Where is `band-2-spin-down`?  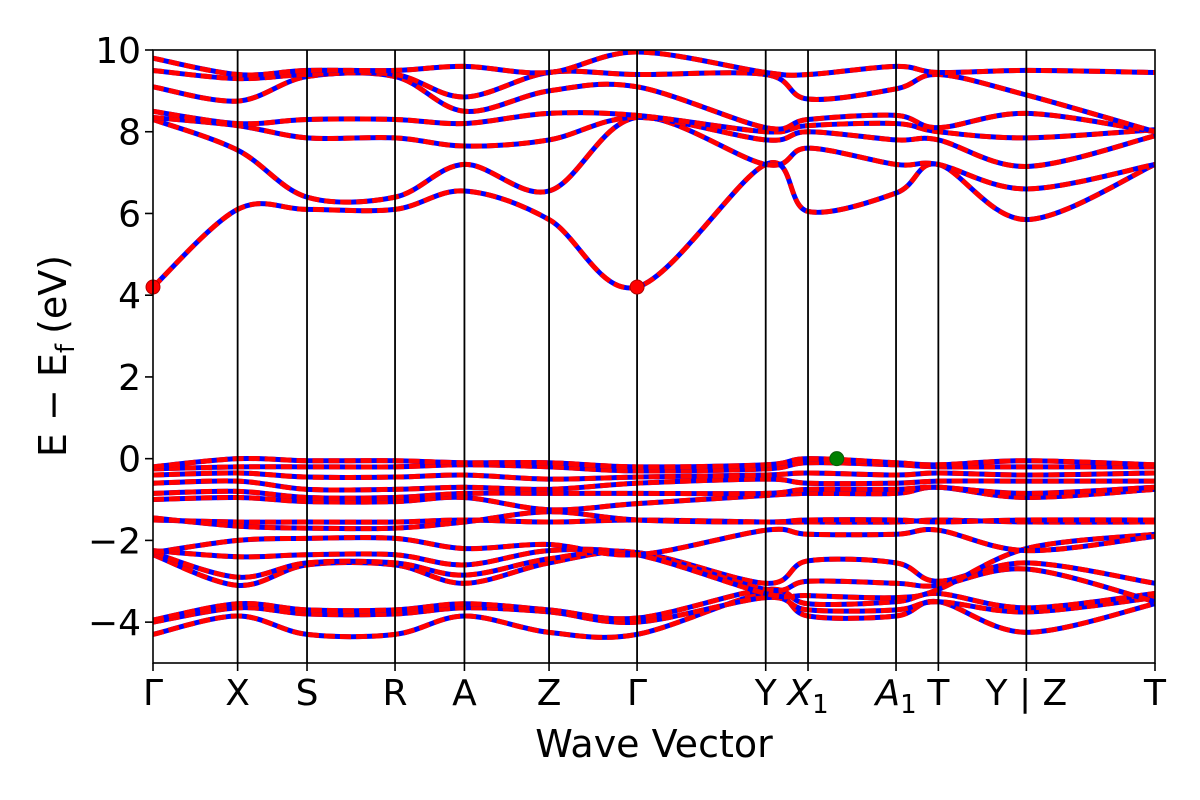
band-2-spin-down is located at coordinates (654, 609).